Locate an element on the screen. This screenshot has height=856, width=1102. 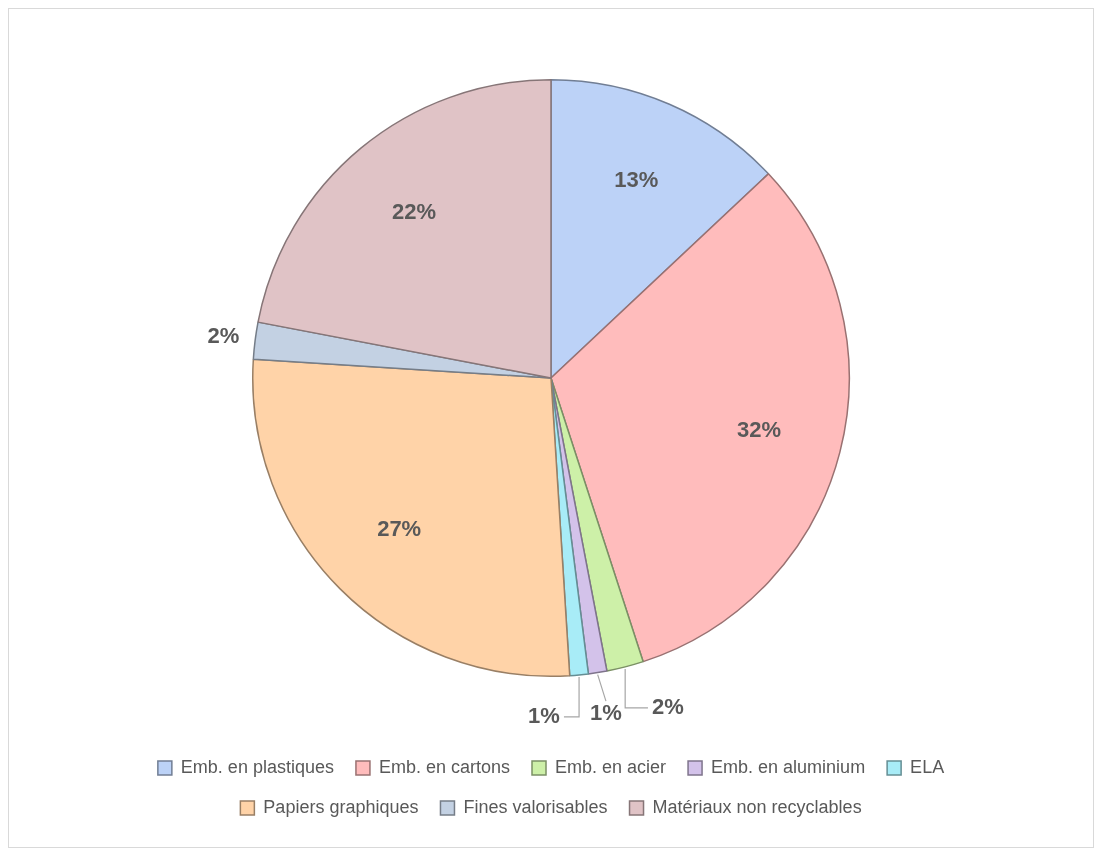
legend-label: Emb. en plastiques is located at coordinates (257, 766).